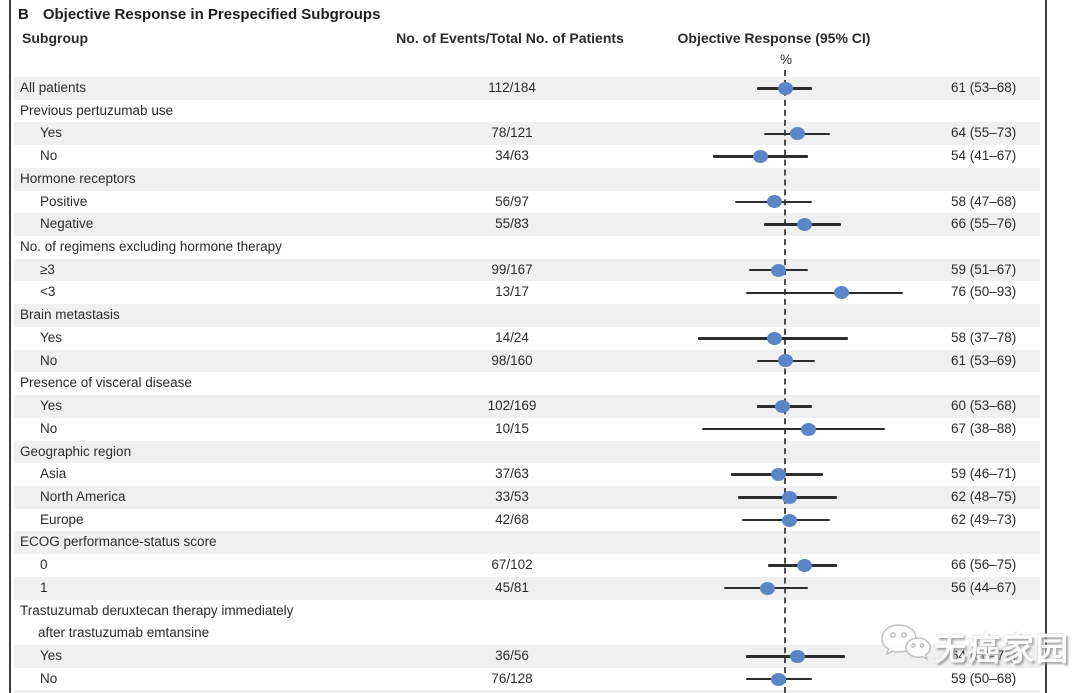 This screenshot has height=693, width=1080. I want to click on response-ci-value: 64 (55–73), so click(984, 133).